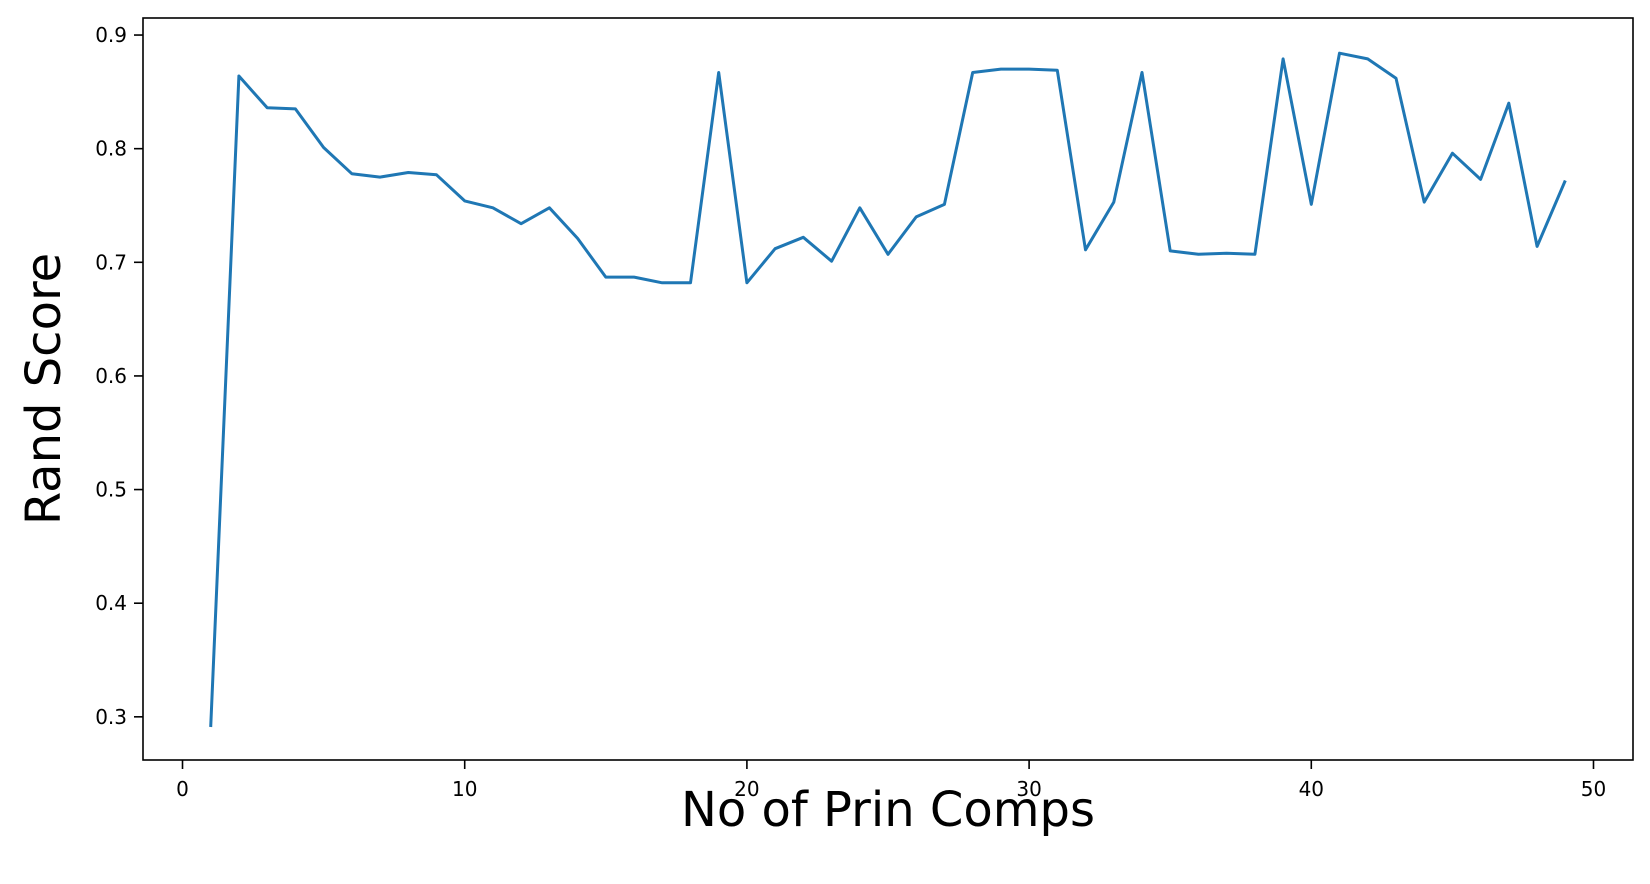  I want to click on y-tick-label: 0.9, so click(111, 35).